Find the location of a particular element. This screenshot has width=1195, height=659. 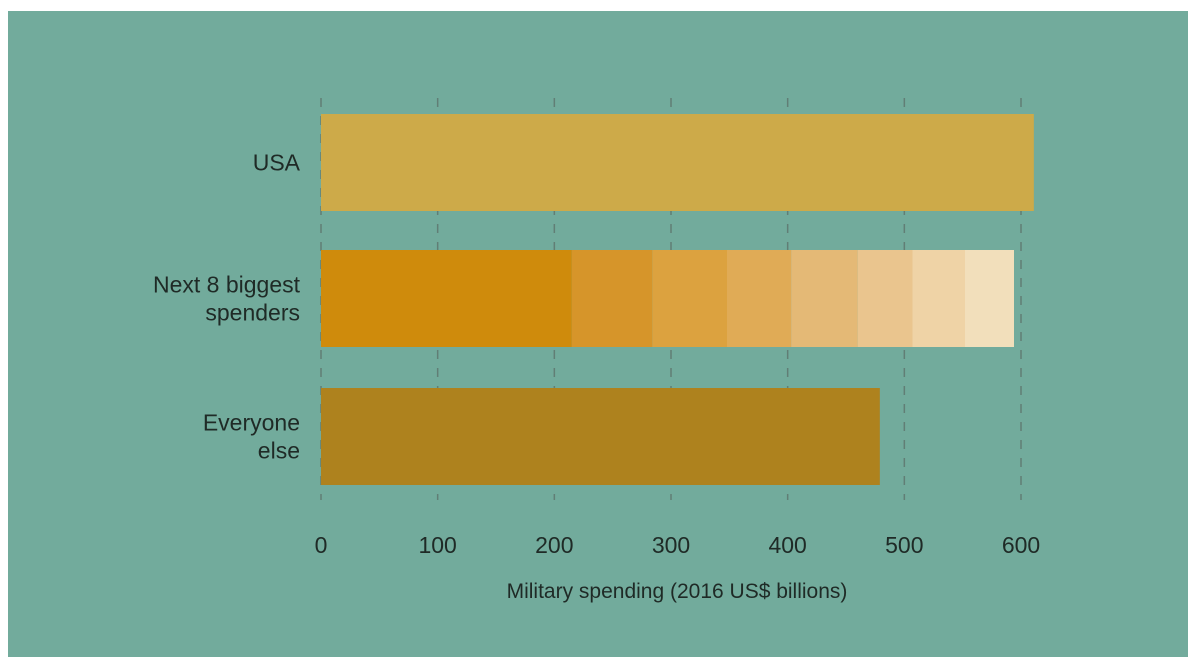

category-label-line: USA is located at coordinates (277, 163).